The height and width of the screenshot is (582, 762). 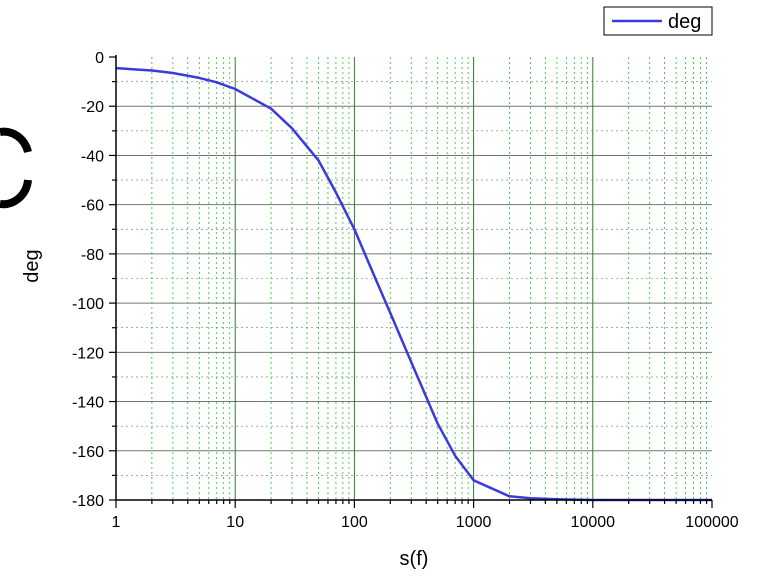 I want to click on y-tick-label: -20, so click(x=92, y=107).